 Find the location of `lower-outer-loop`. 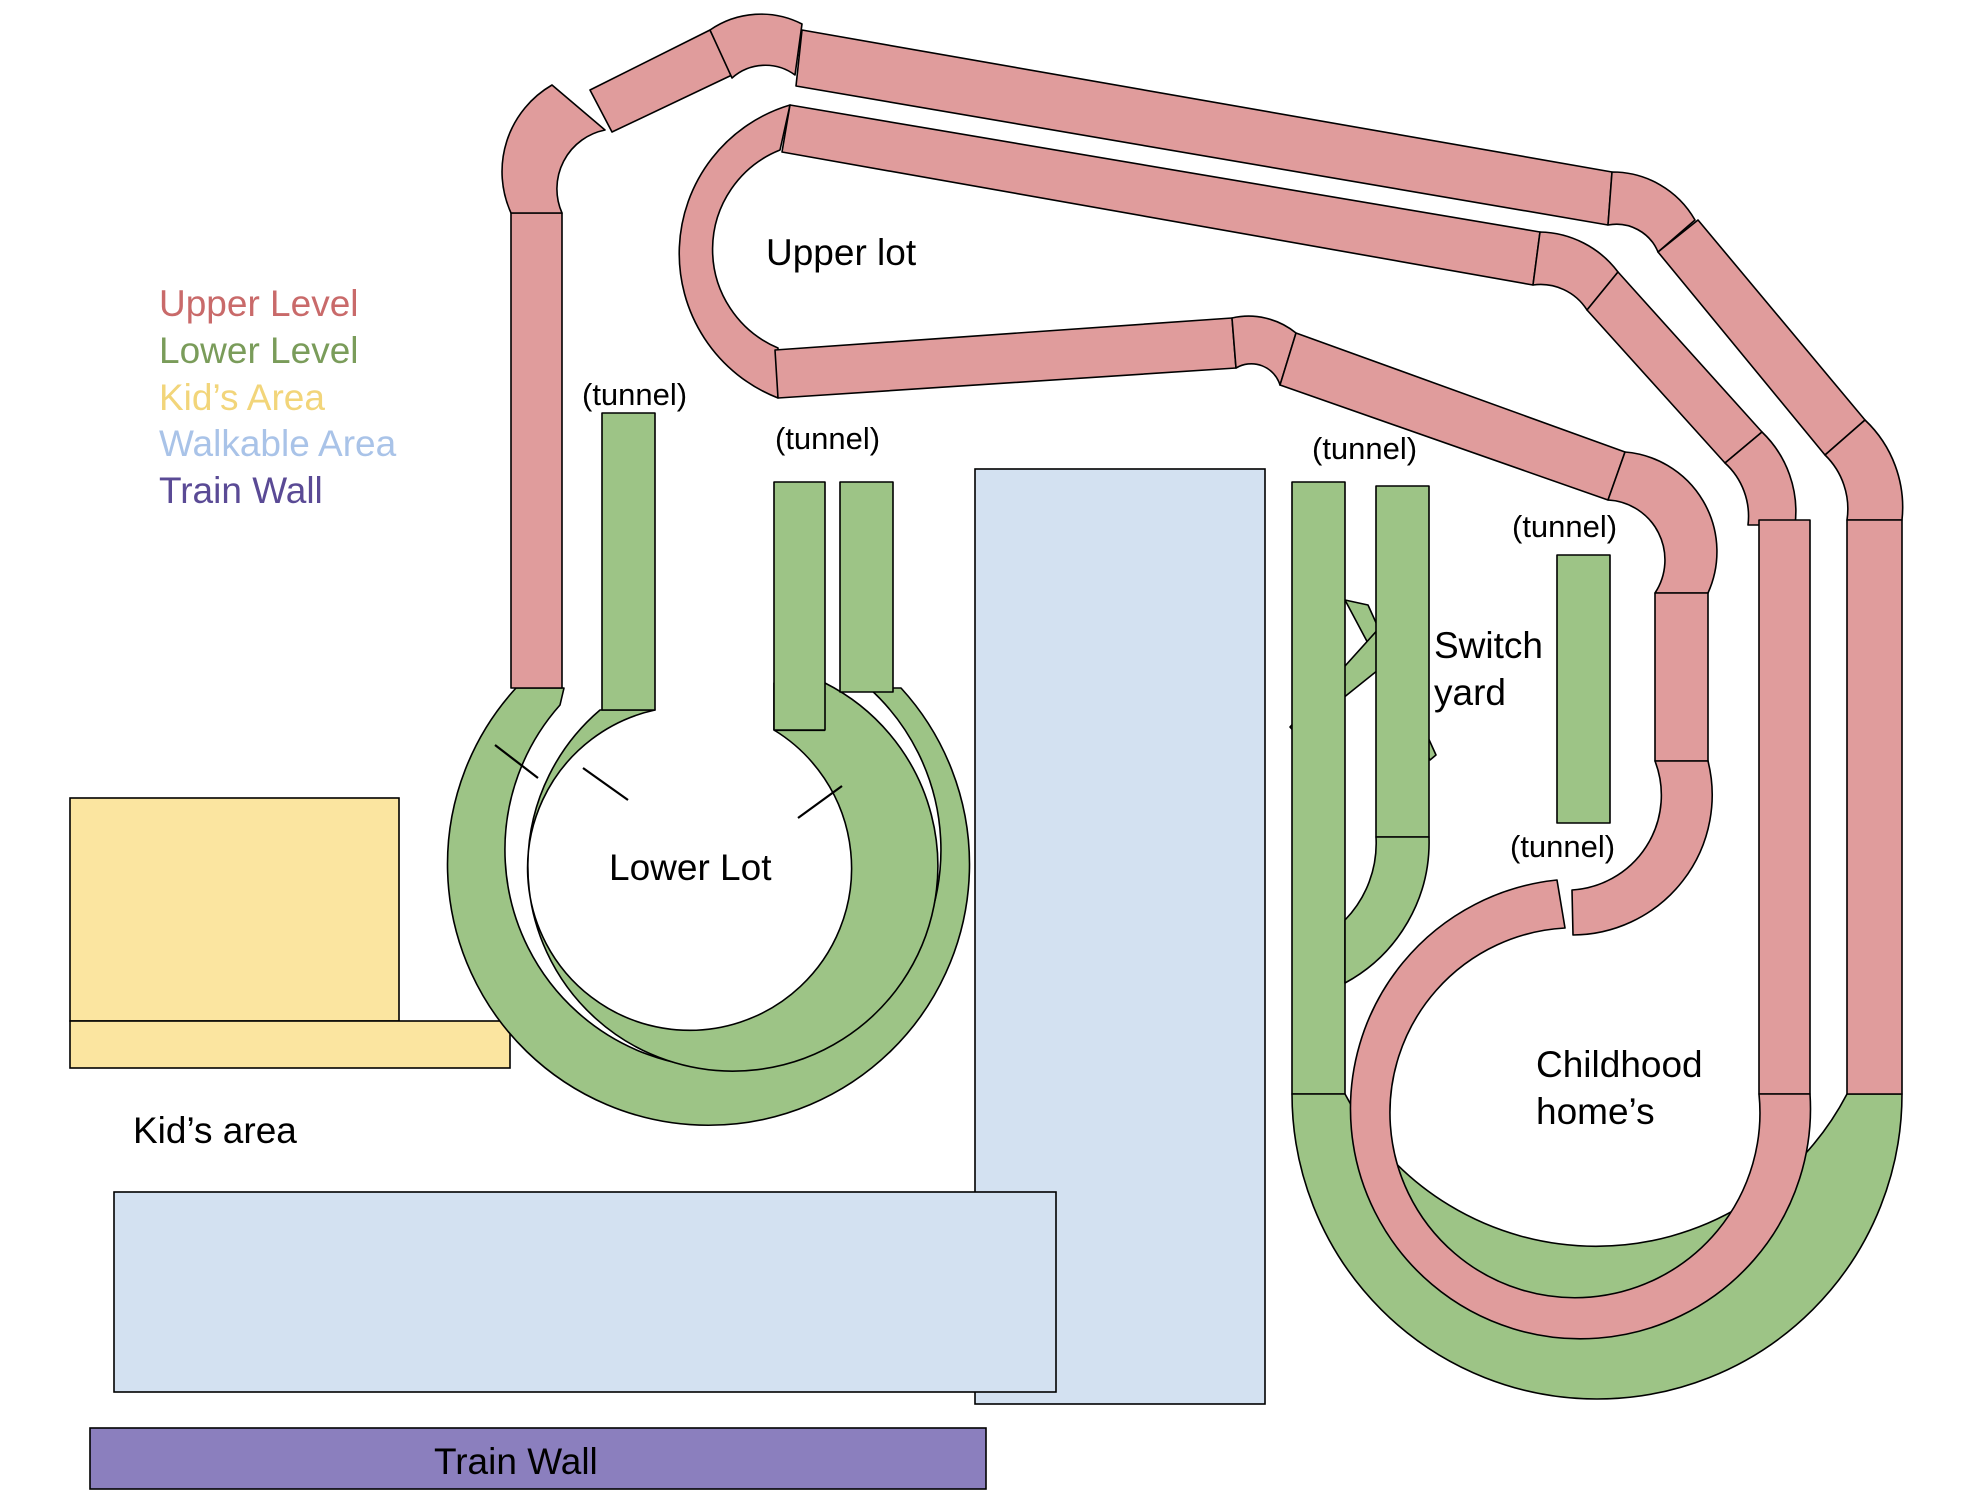

lower-outer-loop is located at coordinates (708, 907).